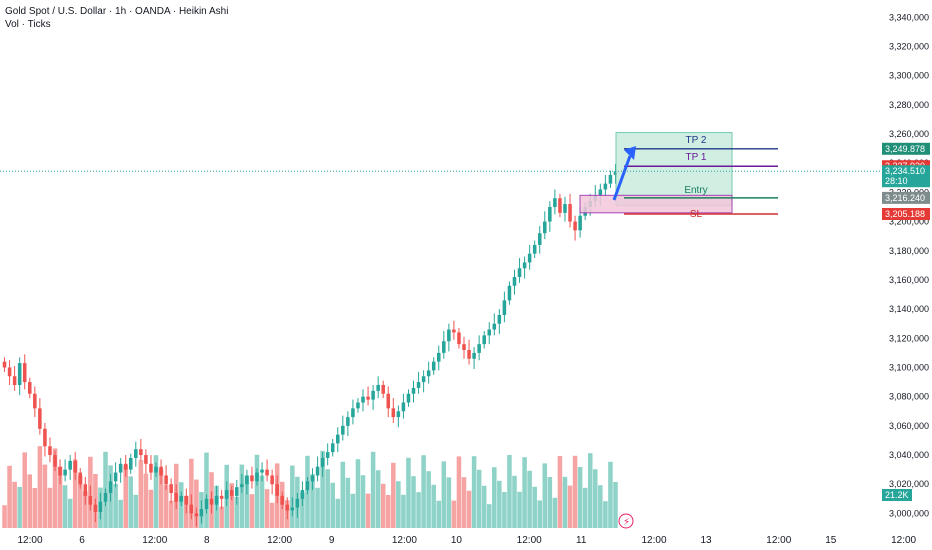  Describe the element at coordinates (909, 367) in the screenshot. I see `y-tick-label: 3,100,000` at that location.